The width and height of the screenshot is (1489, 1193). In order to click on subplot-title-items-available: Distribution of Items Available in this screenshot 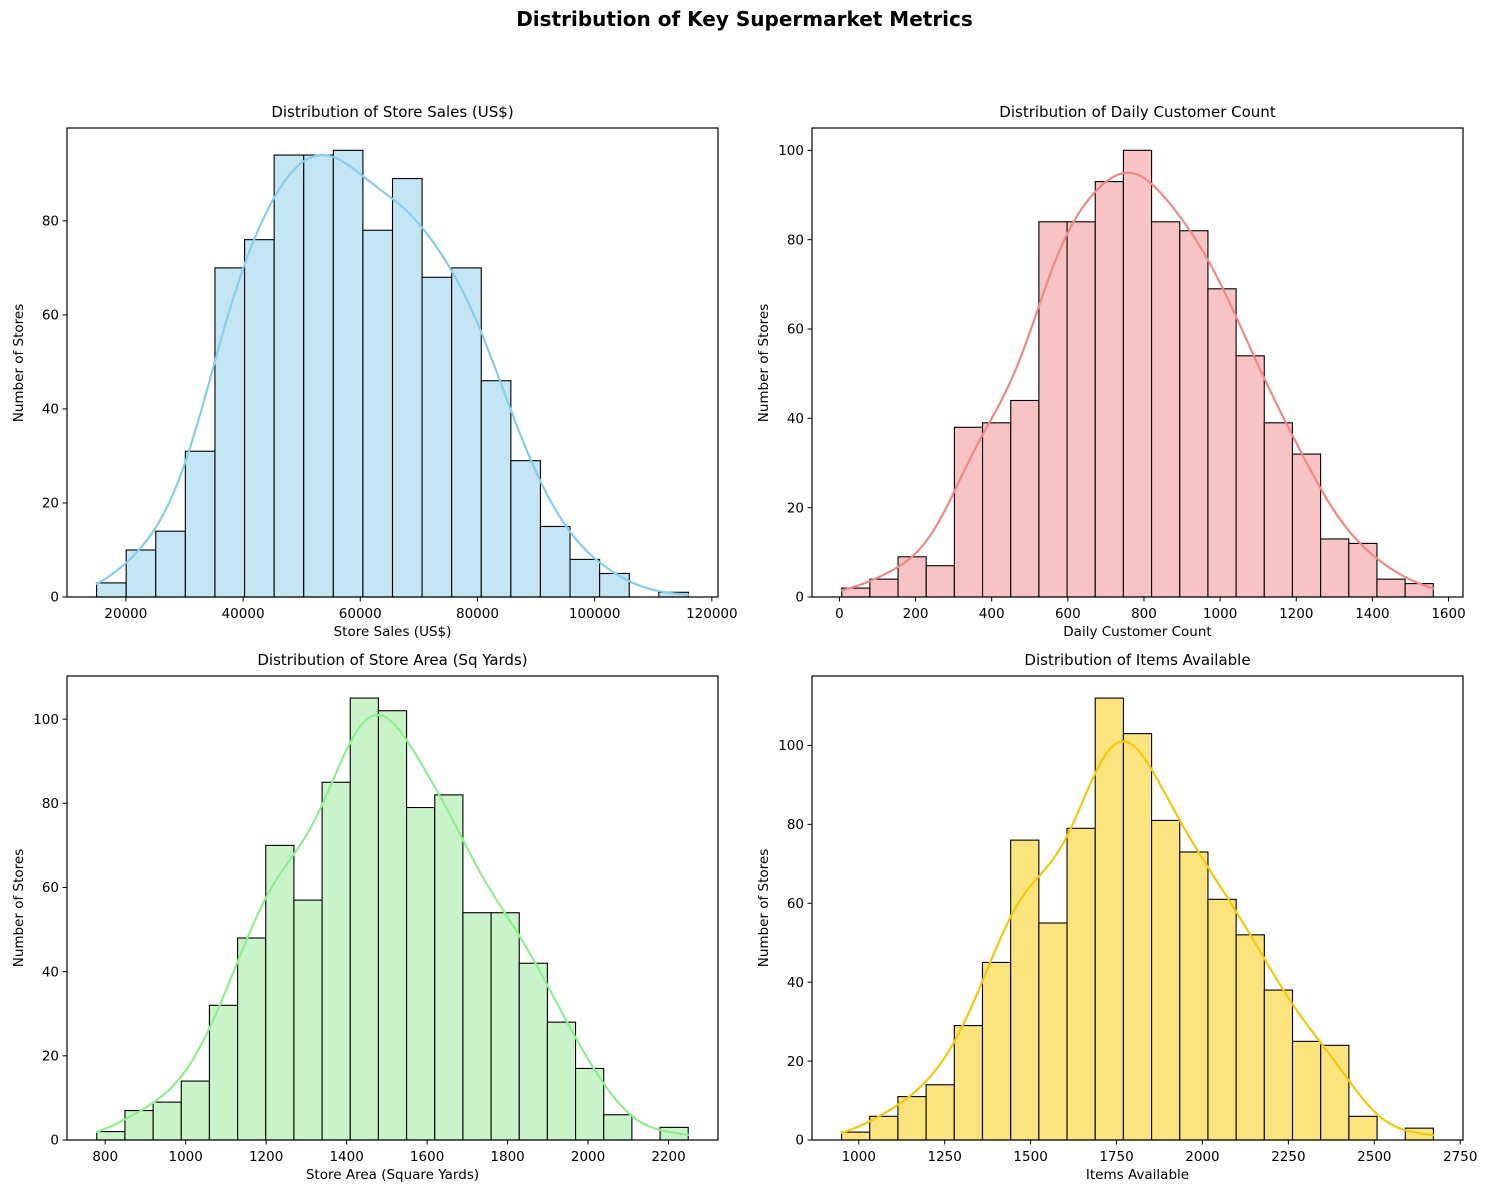, I will do `click(1137, 660)`.